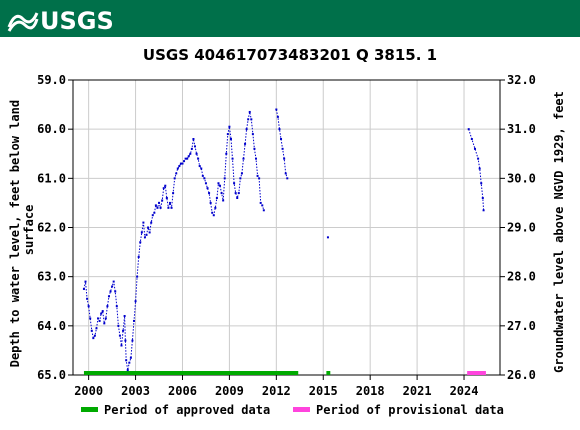  What do you see at coordinates (290, 18) in the screenshot?
I see `usgs-brand-bar` at bounding box center [290, 18].